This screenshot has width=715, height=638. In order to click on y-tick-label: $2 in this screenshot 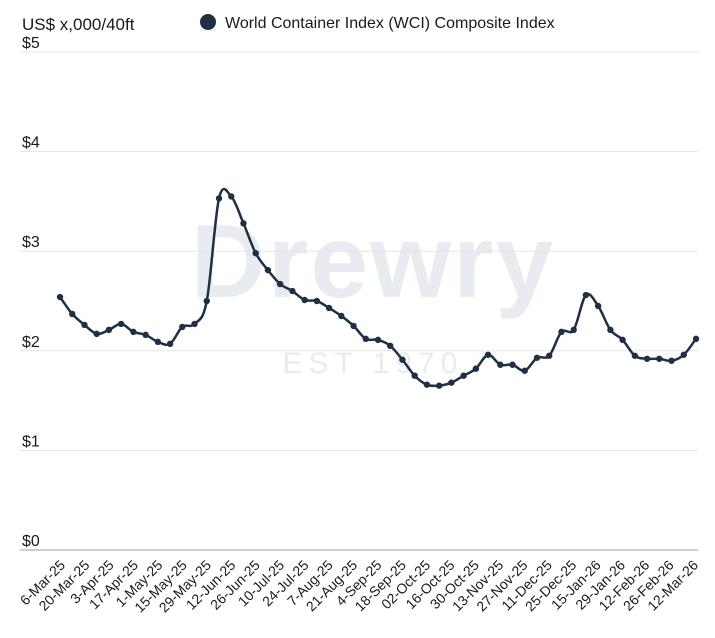, I will do `click(31, 342)`.